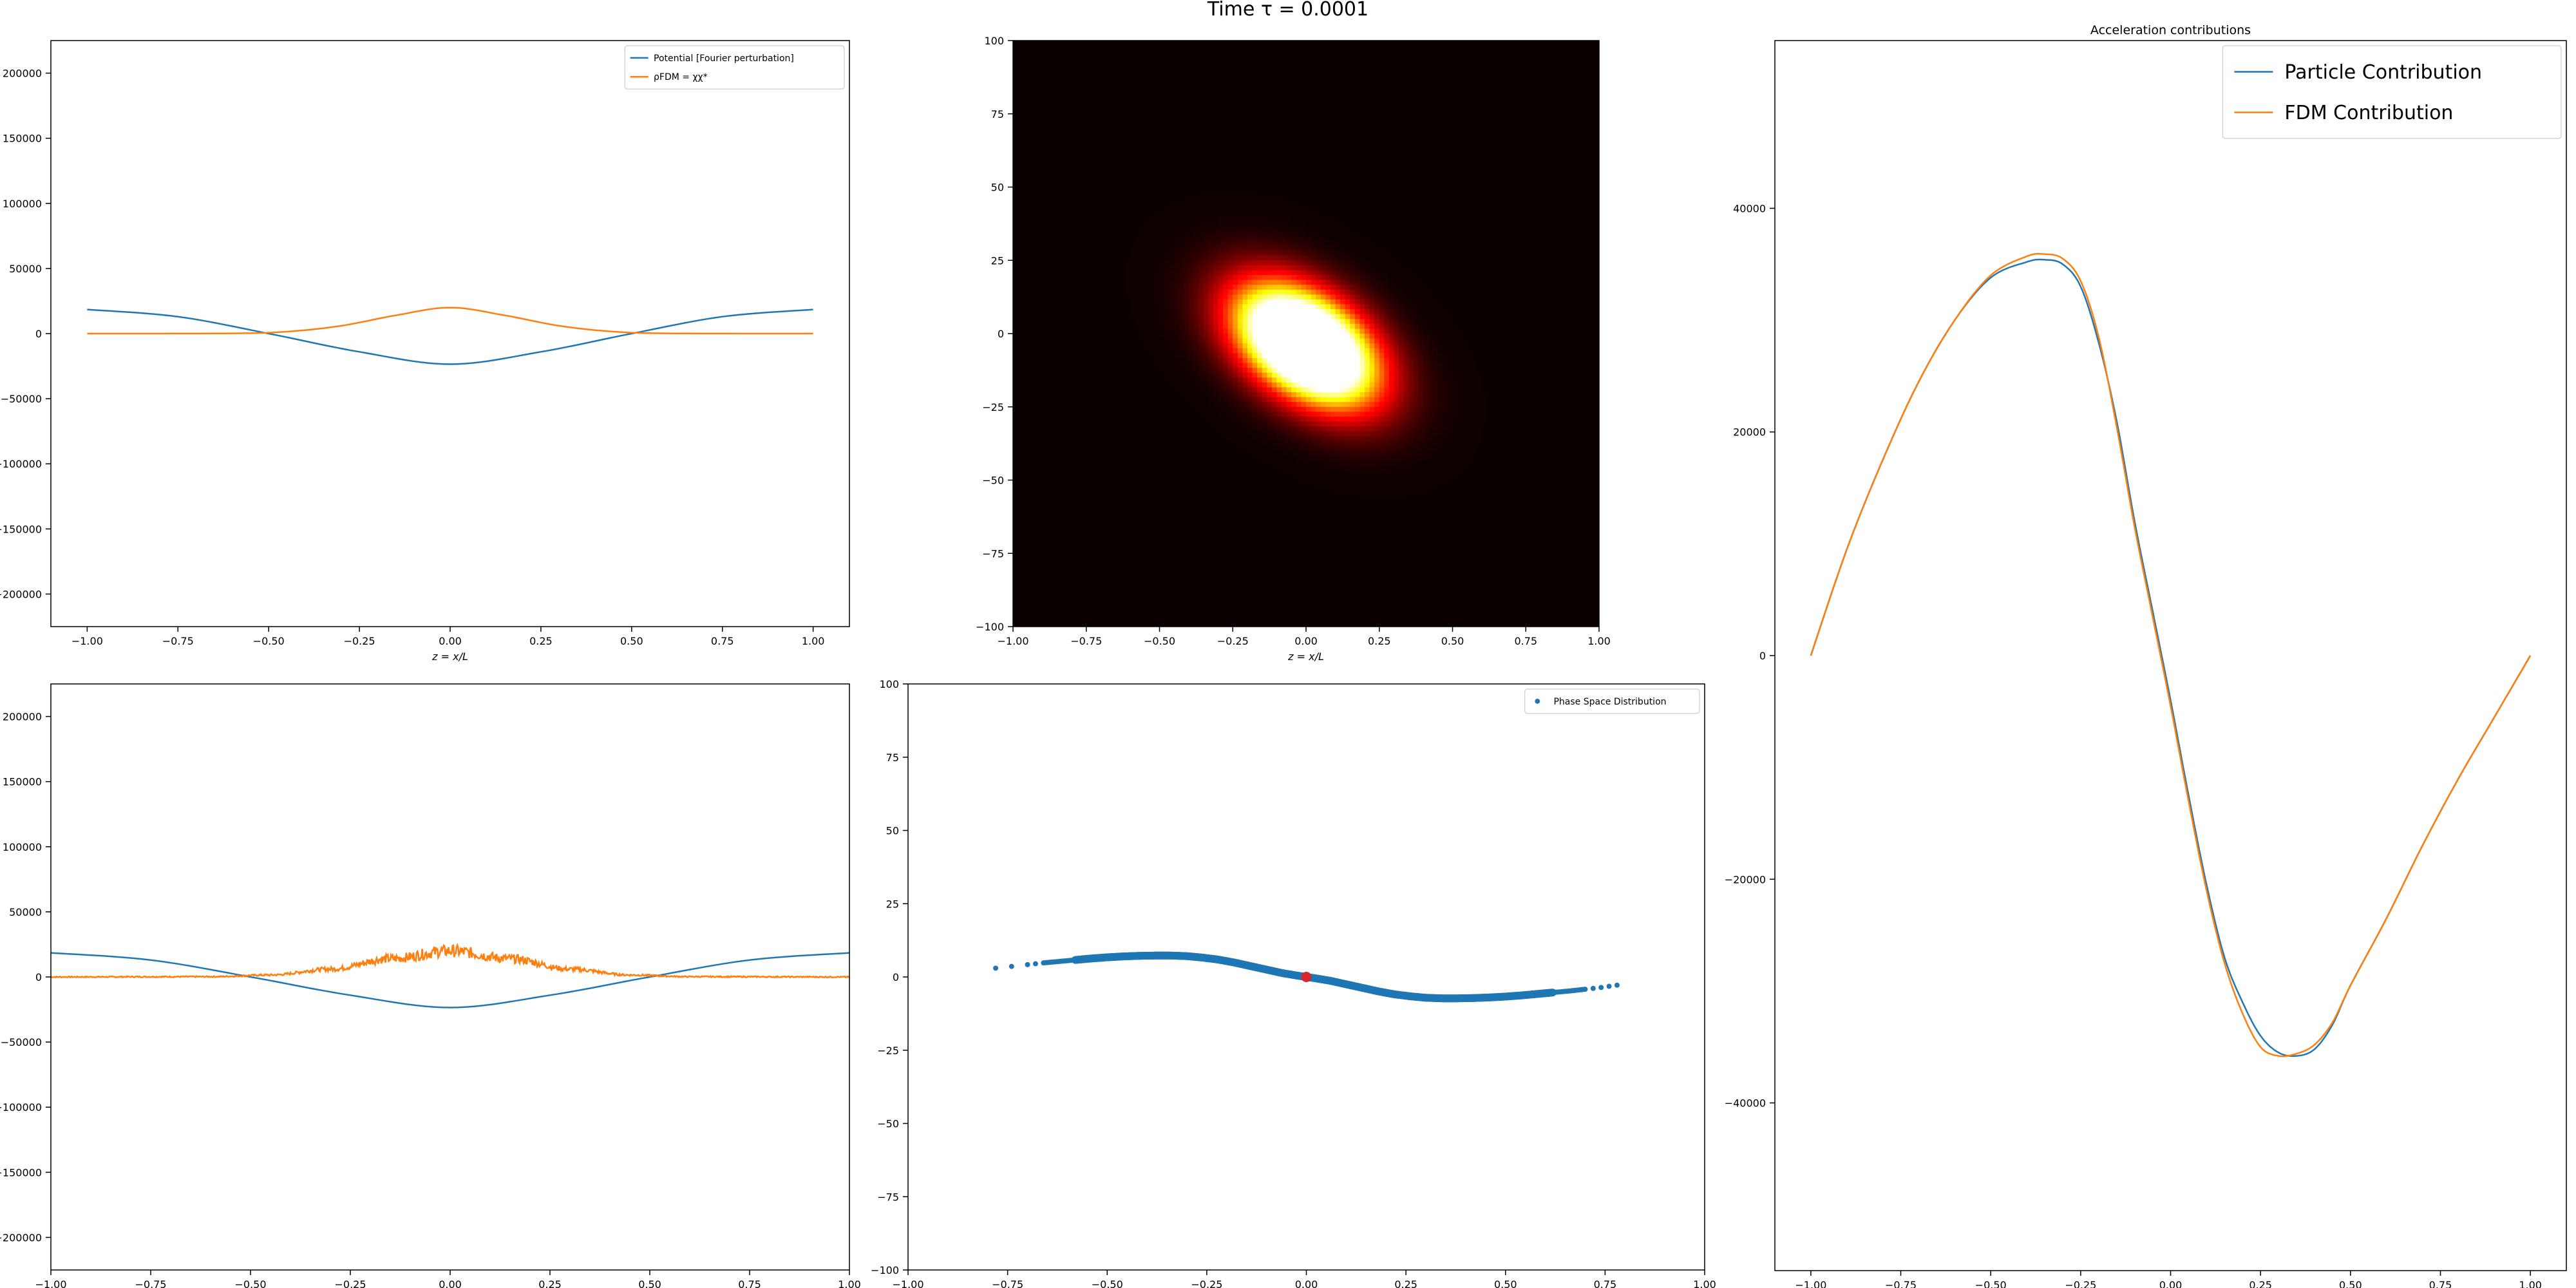 Image resolution: width=2576 pixels, height=1288 pixels. Describe the element at coordinates (1746, 1103) in the screenshot. I see `y-tick-label: −40000` at that location.